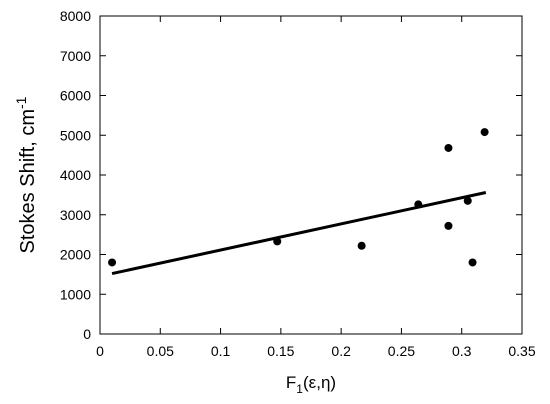 Image resolution: width=550 pixels, height=404 pixels. Describe the element at coordinates (160, 351) in the screenshot. I see `x-tick-label: 0.05` at that location.